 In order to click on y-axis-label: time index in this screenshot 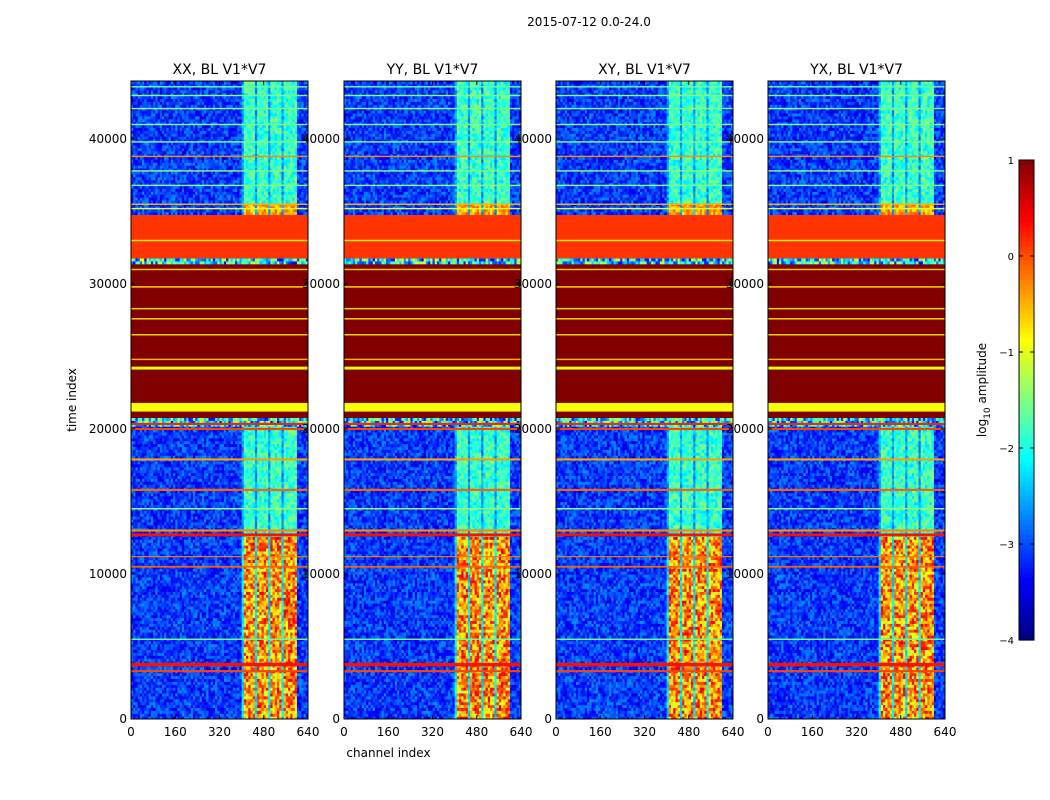, I will do `click(72, 400)`.